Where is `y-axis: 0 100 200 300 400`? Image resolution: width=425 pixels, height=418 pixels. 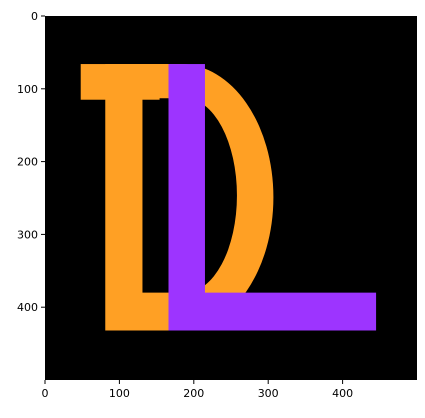 y-axis: 0 100 200 300 400 is located at coordinates (31, 162).